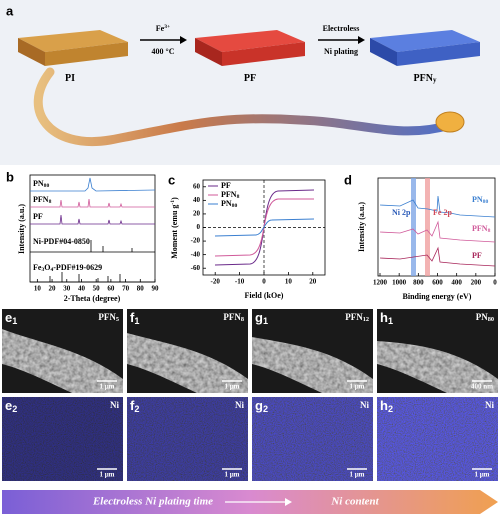 Image resolution: width=500 pixels, height=517 pixels. Describe the element at coordinates (174, 198) in the screenshot. I see `text-part: )` at that location.